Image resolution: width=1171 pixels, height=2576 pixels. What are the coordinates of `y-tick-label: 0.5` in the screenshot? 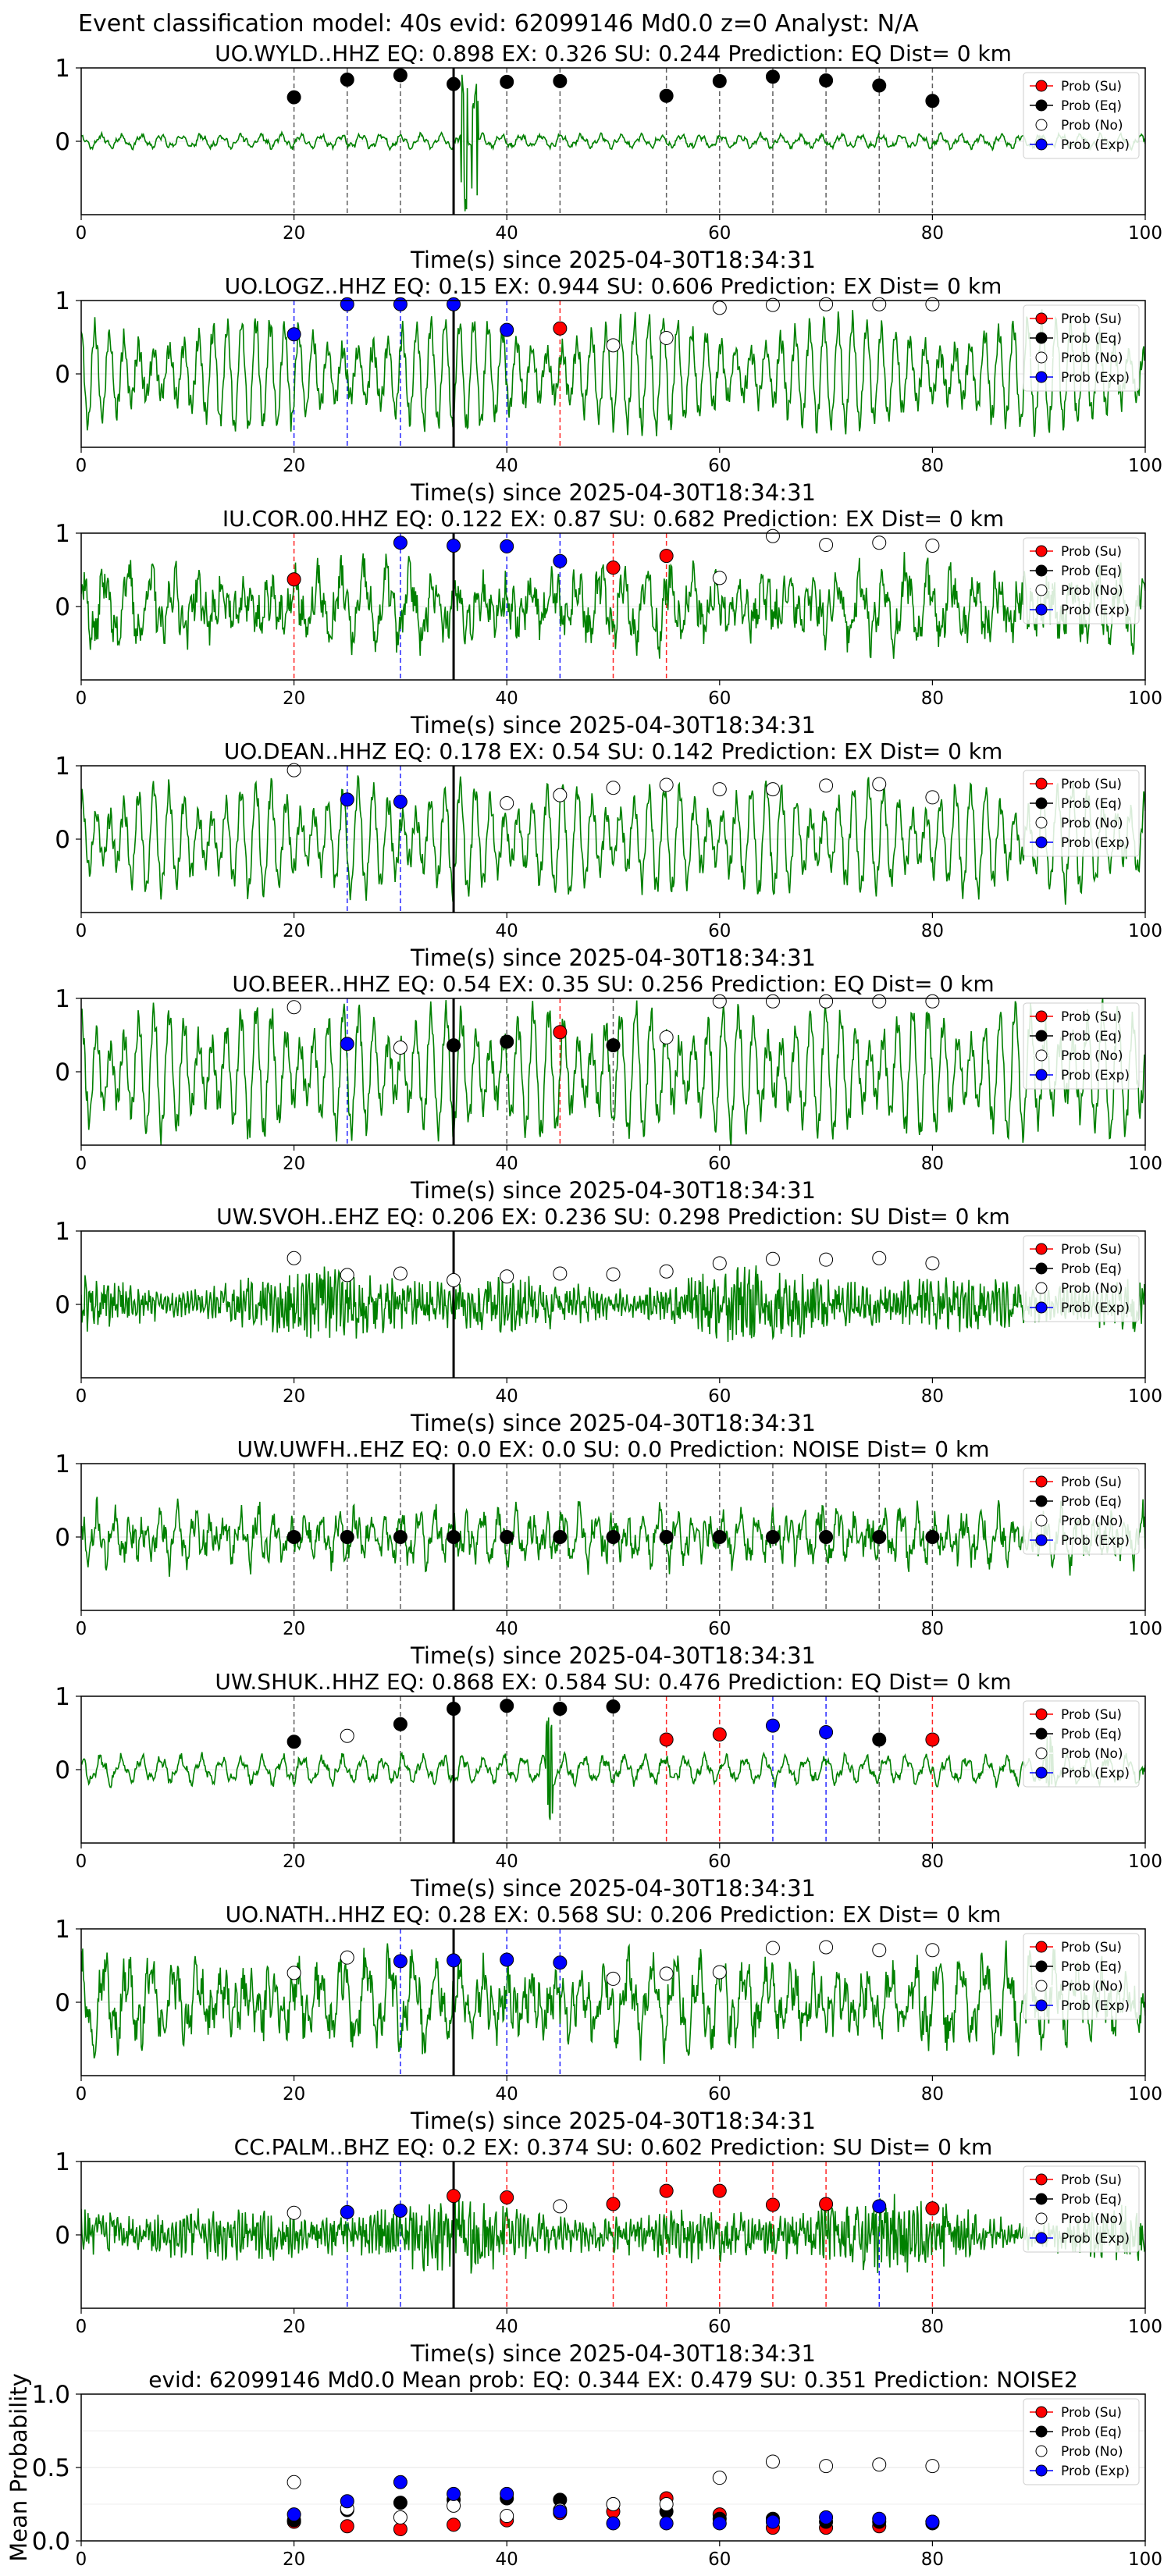 It's located at (51, 2468).